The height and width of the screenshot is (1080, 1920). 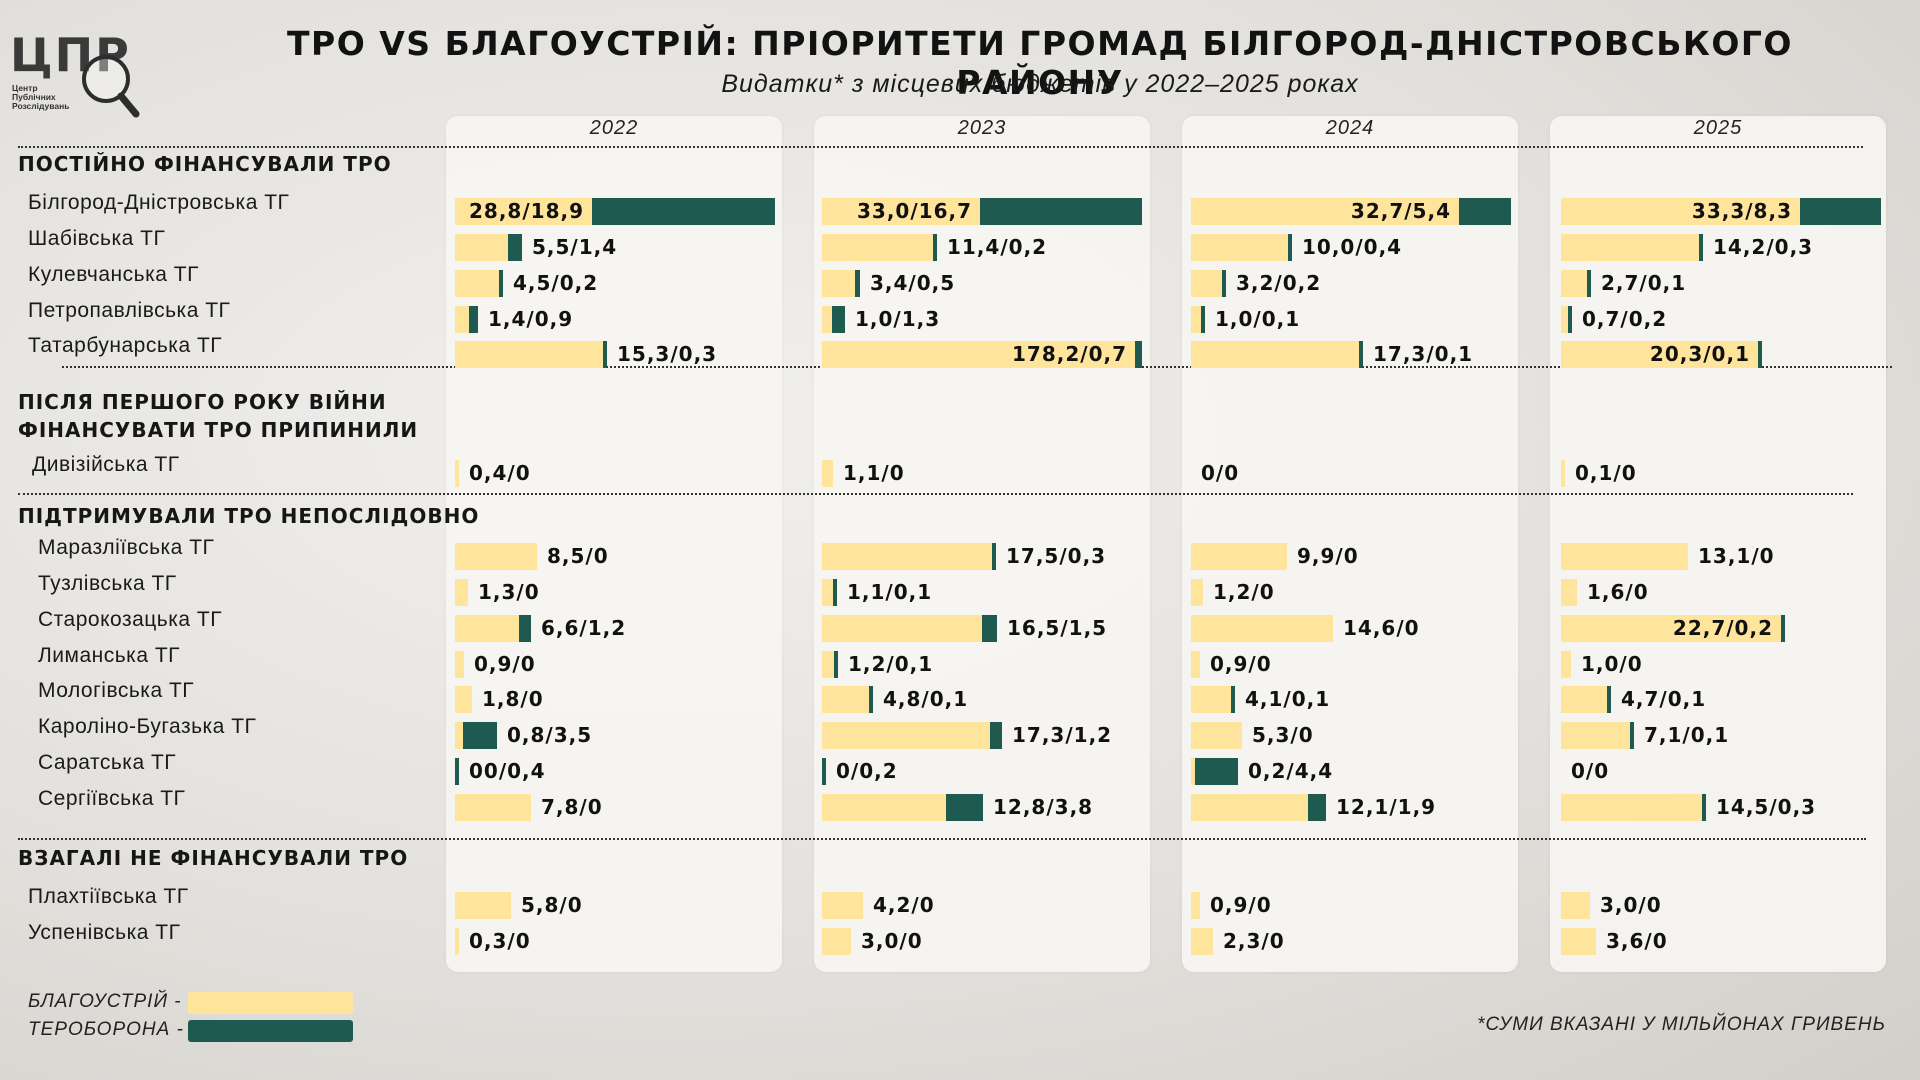 What do you see at coordinates (129, 310) in the screenshot?
I see `row-label: Петропавлівська ТГ` at bounding box center [129, 310].